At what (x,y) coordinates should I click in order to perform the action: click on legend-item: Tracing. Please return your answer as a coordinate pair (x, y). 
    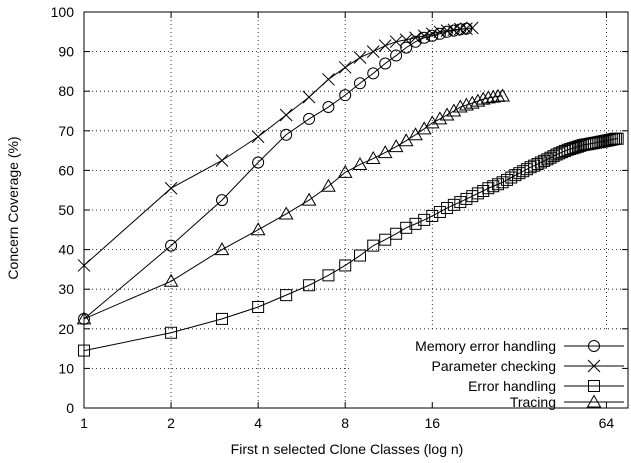
    Looking at the image, I should click on (567, 402).